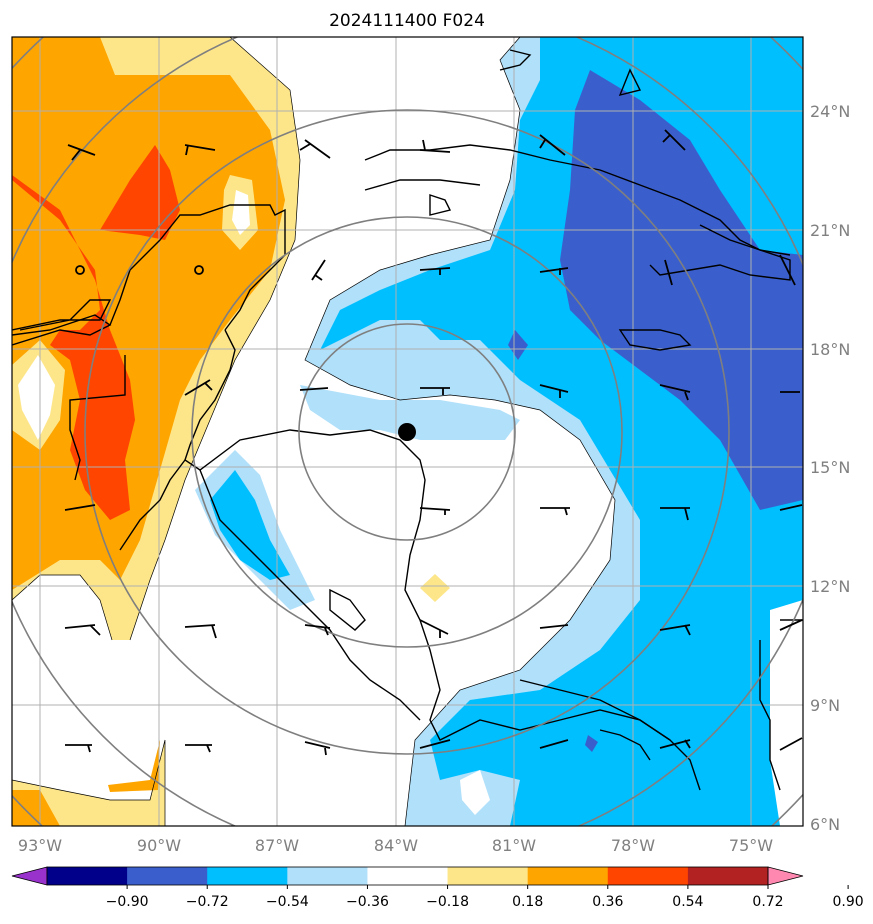 Image resolution: width=873 pixels, height=924 pixels. I want to click on lon-tick-label: 78°W, so click(633, 845).